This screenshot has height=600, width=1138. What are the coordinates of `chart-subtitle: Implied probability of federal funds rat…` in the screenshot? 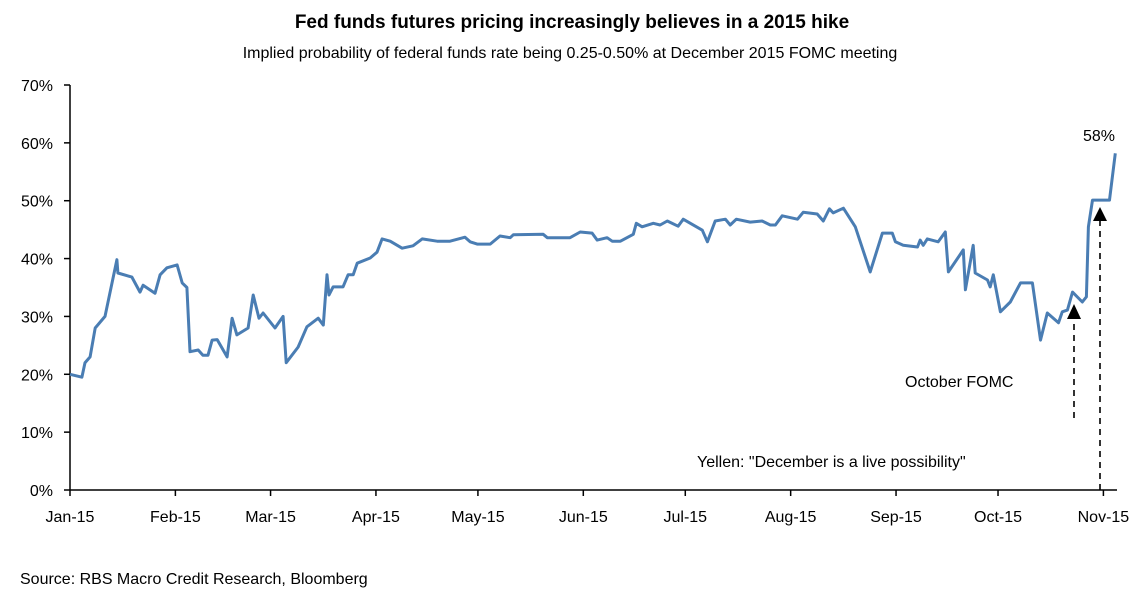 It's located at (570, 53).